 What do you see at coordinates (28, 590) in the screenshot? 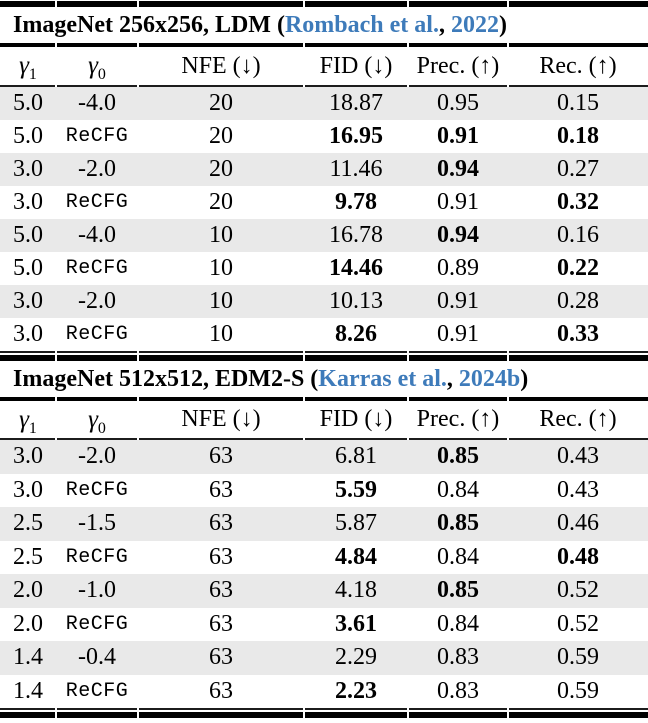
I see `gamma1-cell: 2.0` at bounding box center [28, 590].